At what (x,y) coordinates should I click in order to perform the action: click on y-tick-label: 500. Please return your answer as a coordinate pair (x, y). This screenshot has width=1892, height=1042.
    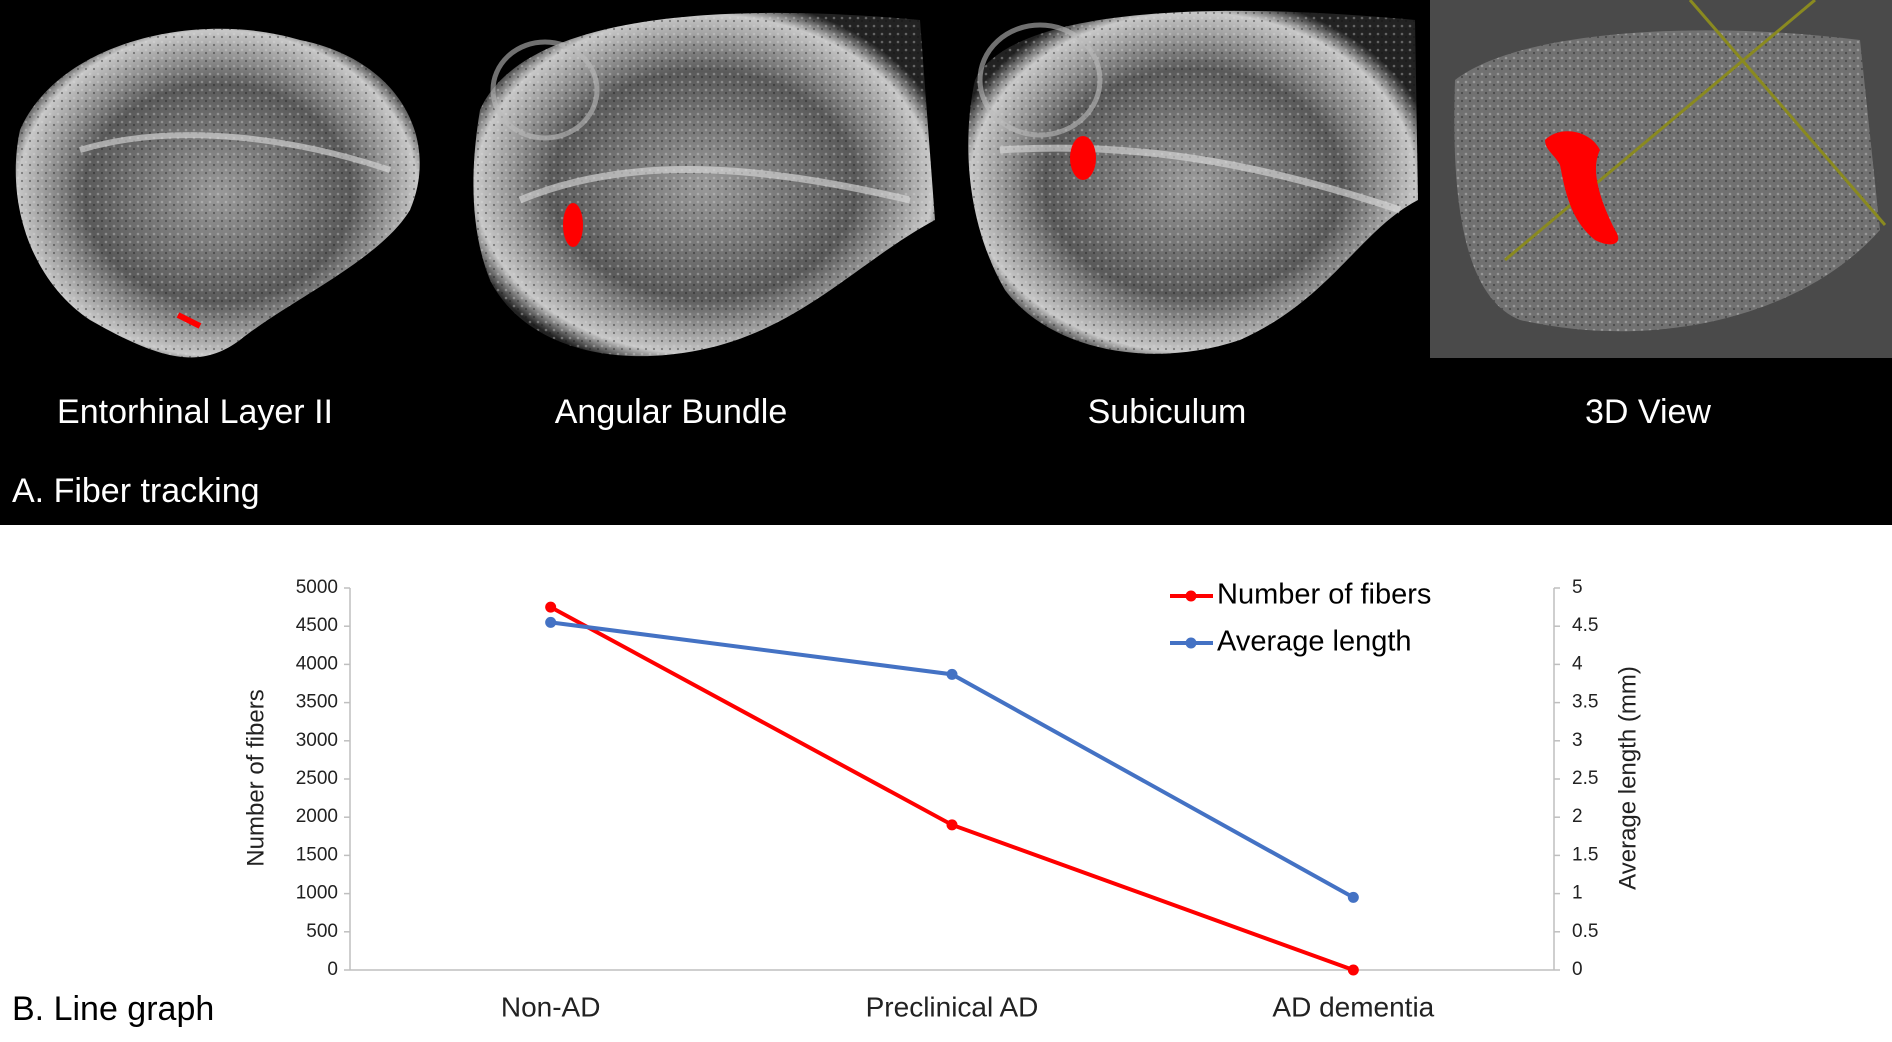
    Looking at the image, I should click on (322, 931).